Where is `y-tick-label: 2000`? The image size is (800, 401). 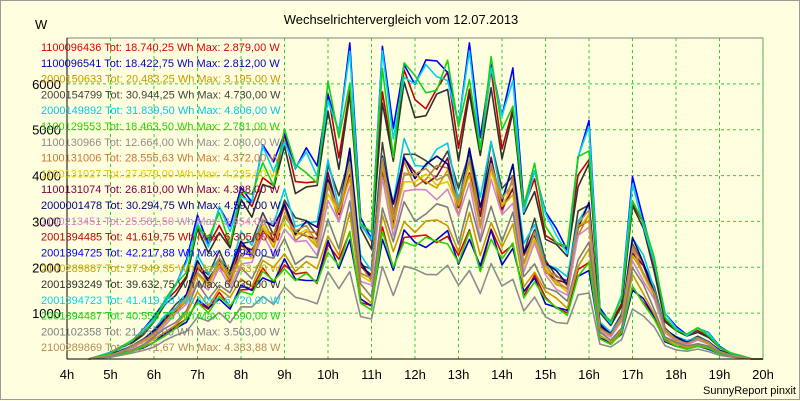 y-tick-label: 2000 is located at coordinates (46, 267).